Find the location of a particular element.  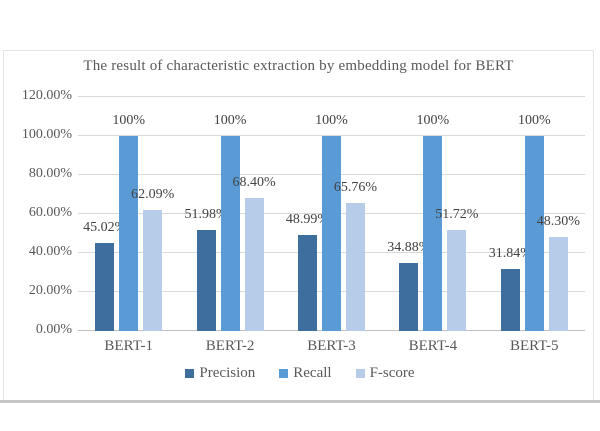

legend-item-recall: Recall is located at coordinates (305, 373).